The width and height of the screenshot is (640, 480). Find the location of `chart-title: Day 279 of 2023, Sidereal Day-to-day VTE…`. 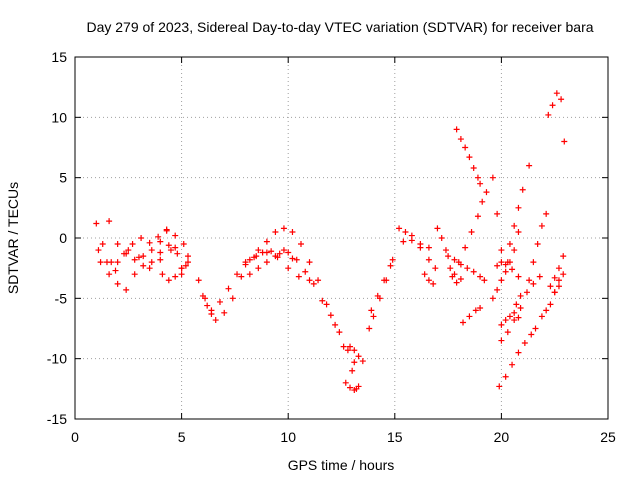

chart-title: Day 279 of 2023, Sidereal Day-to-day VTE… is located at coordinates (339, 27).